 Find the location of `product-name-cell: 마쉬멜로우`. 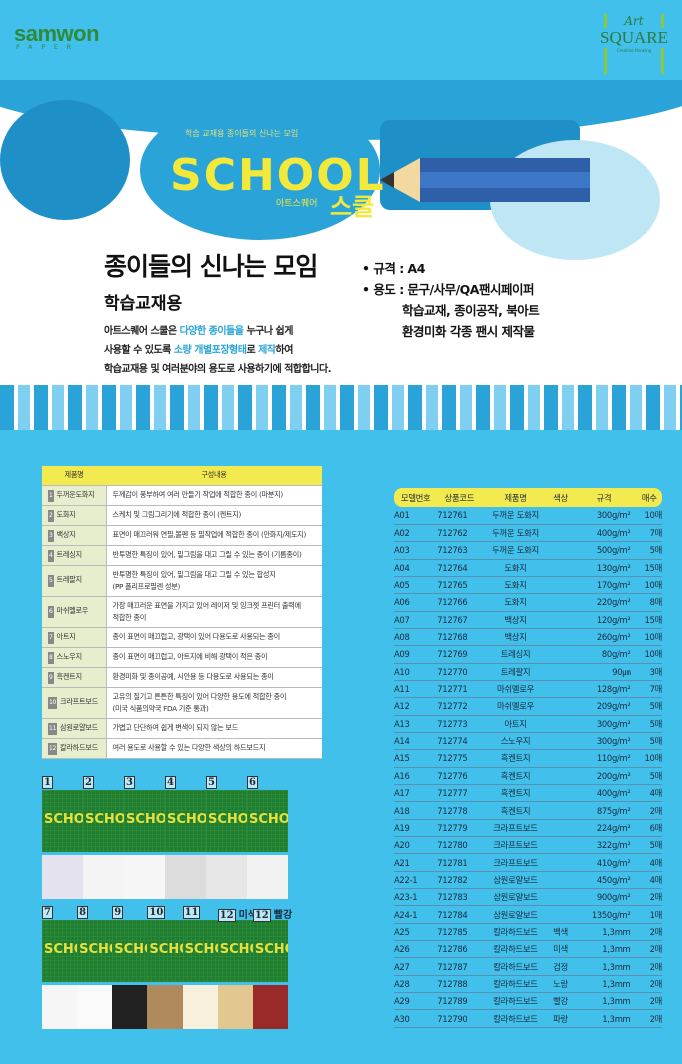

product-name-cell: 마쉬멜로우 is located at coordinates (515, 689).